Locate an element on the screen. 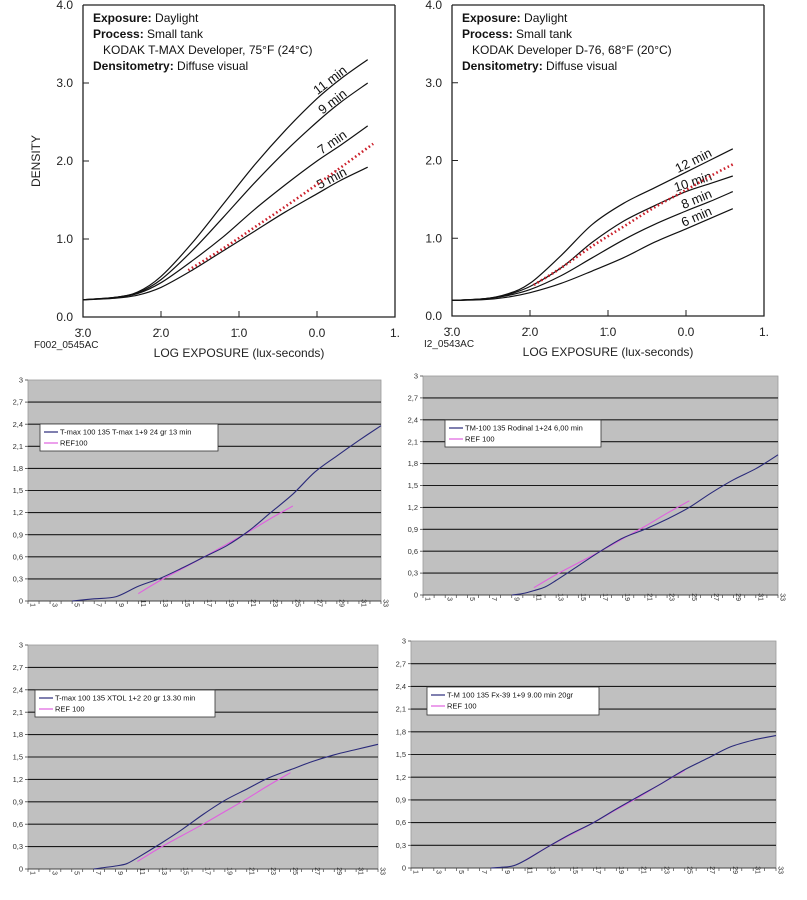 The width and height of the screenshot is (807, 900). x-tick-label: 27 is located at coordinates (316, 871).